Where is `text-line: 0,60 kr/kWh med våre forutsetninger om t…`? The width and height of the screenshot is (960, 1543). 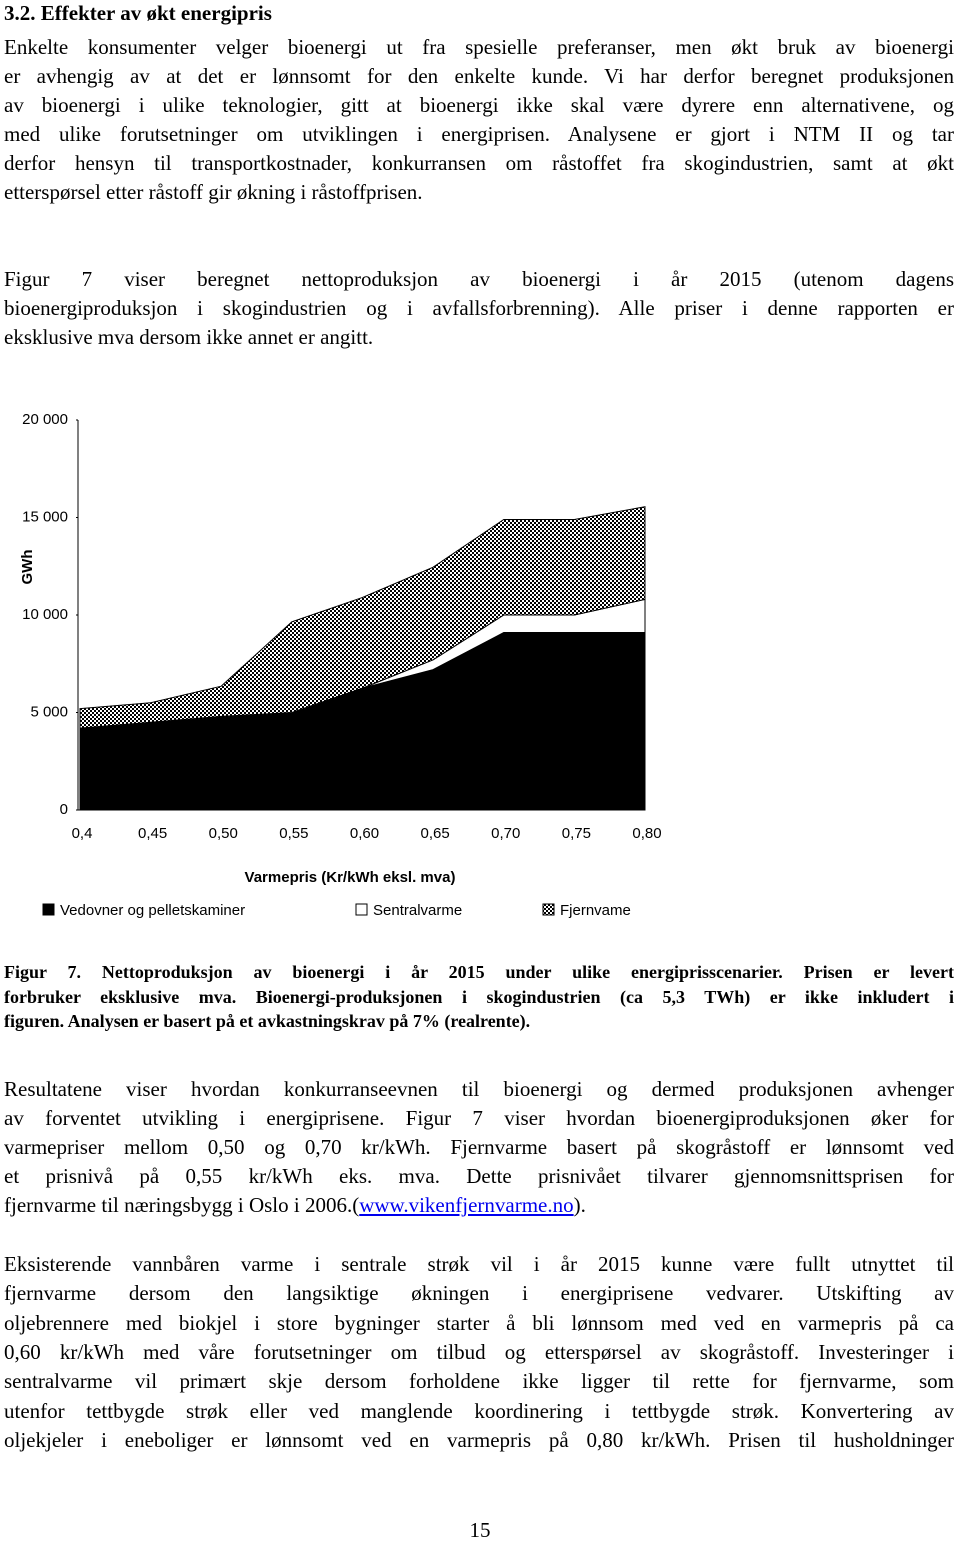 text-line: 0,60 kr/kWh med våre forutsetninger om t… is located at coordinates (479, 1351).